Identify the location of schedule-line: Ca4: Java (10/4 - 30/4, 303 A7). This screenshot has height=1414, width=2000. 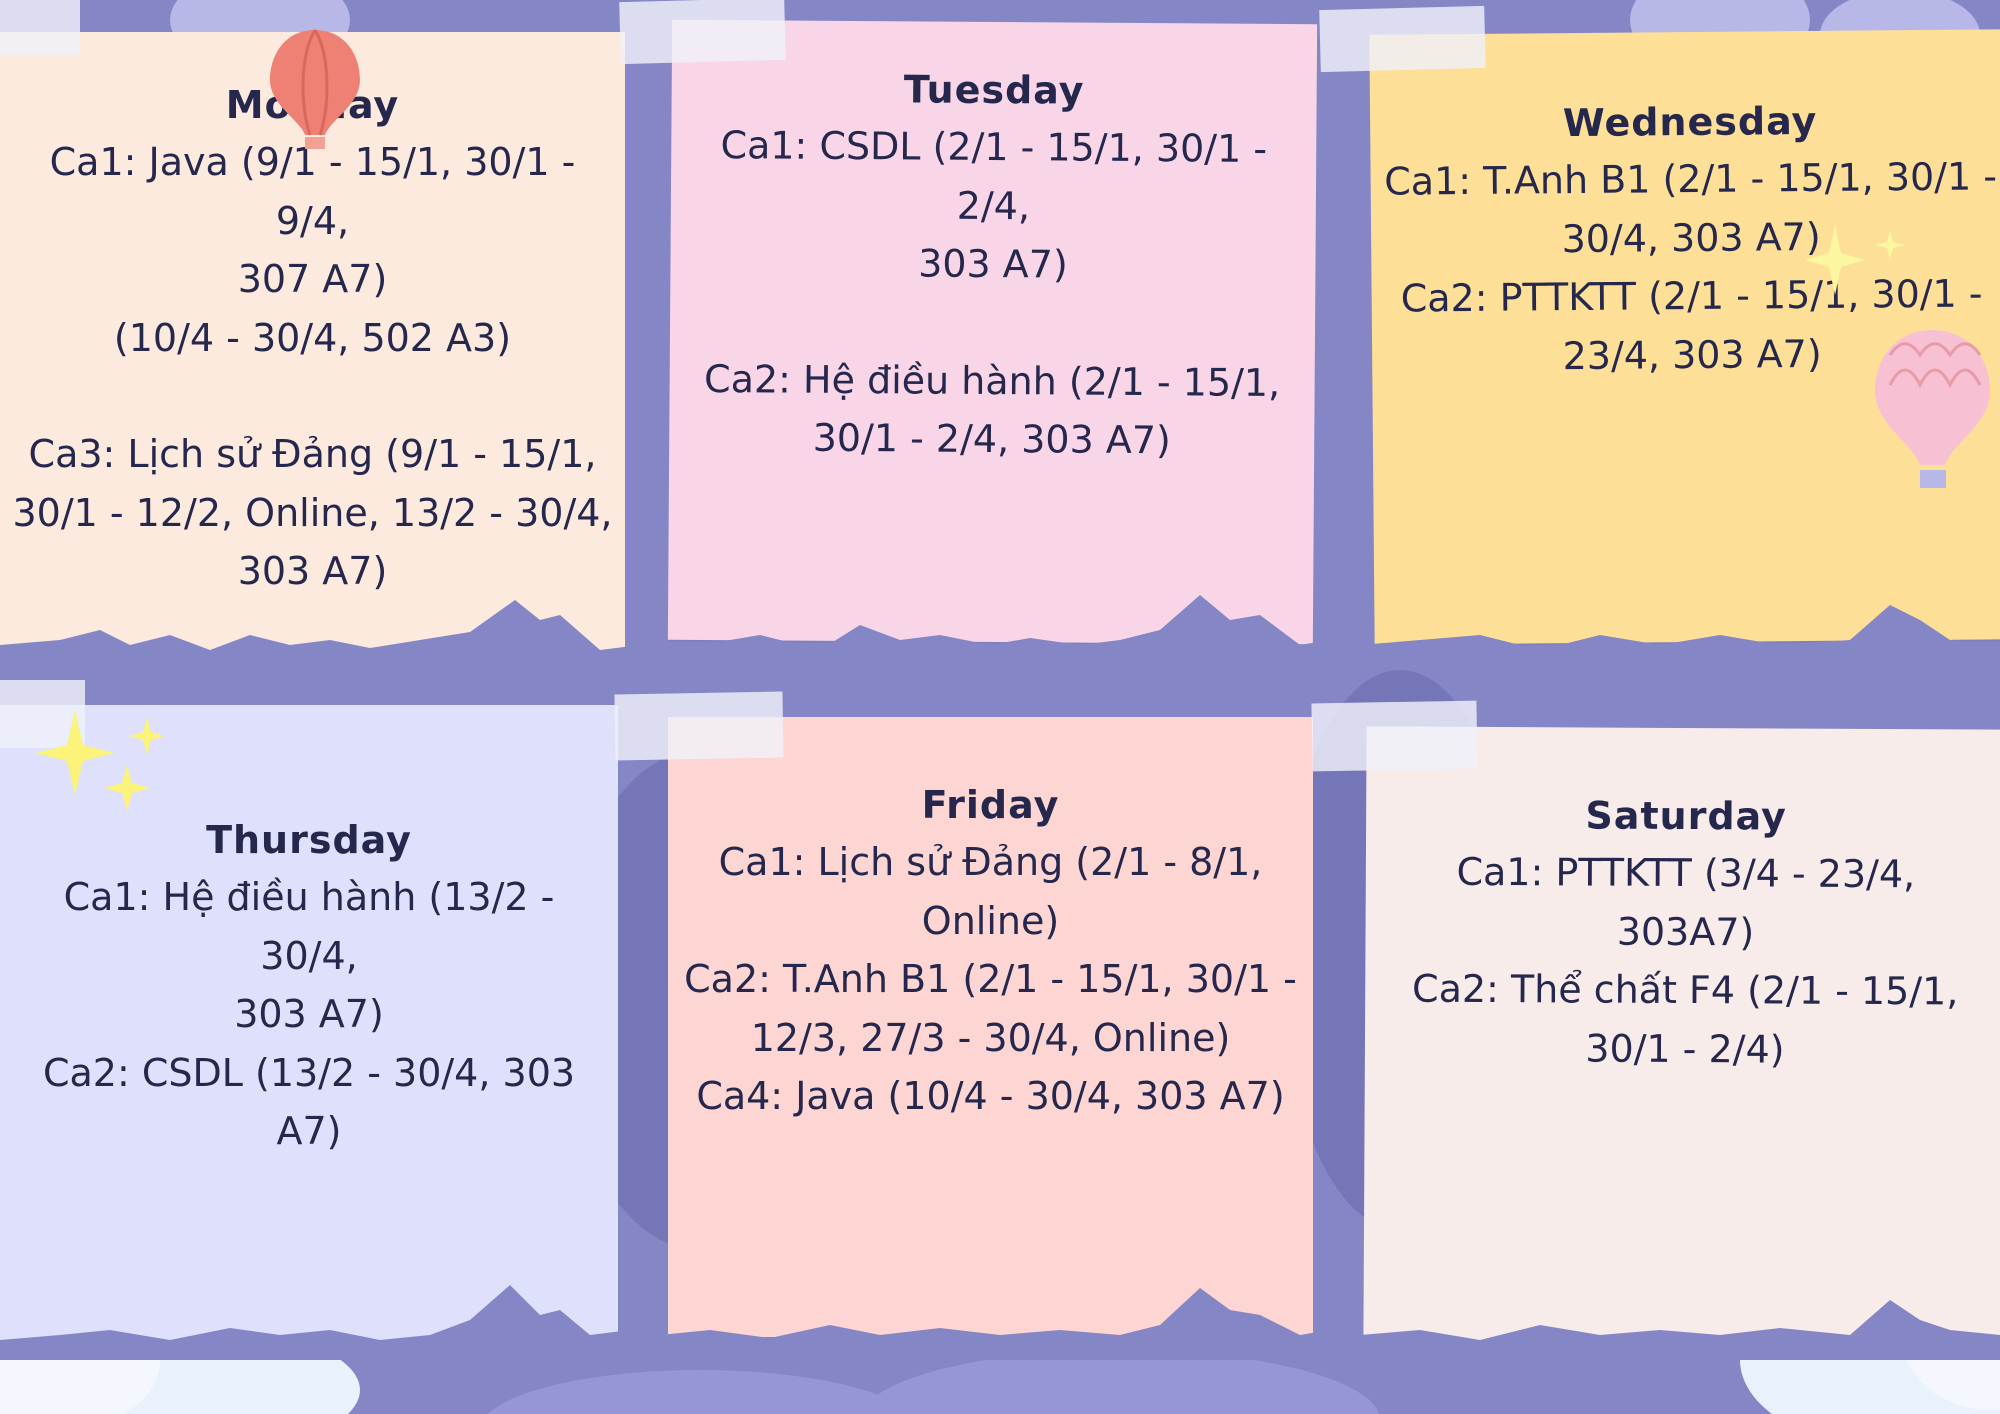
(990, 1096).